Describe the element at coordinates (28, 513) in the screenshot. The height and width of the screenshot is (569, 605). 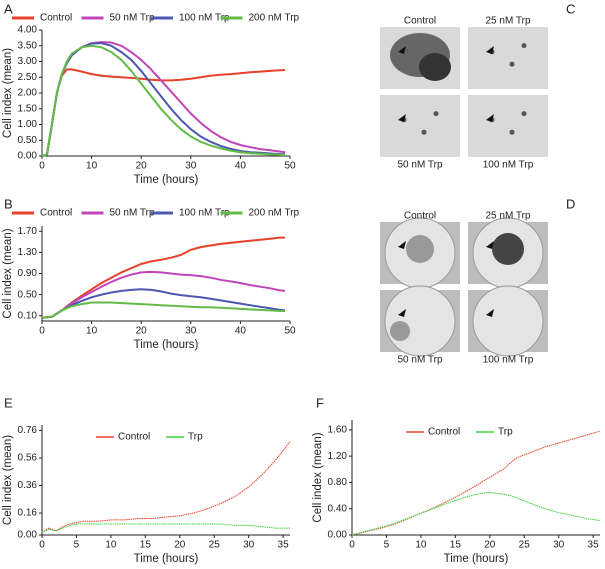
I see `y-tick-label: 0.16` at that location.